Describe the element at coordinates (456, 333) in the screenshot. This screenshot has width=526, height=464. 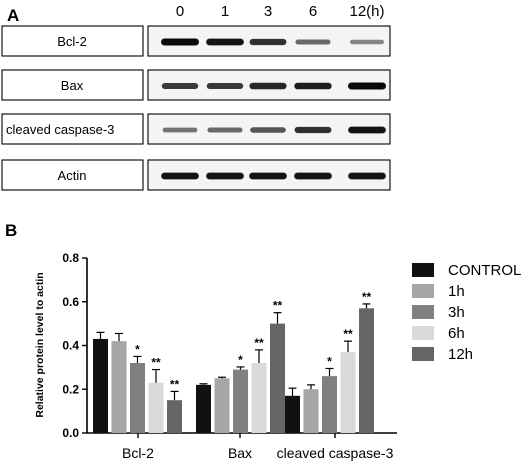
I see `legend-label-6h: 6h` at that location.